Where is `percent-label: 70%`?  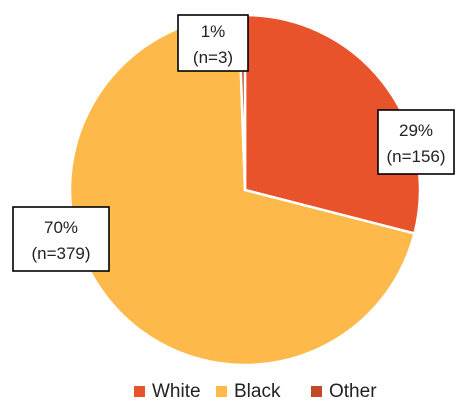
percent-label: 70% is located at coordinates (61, 227).